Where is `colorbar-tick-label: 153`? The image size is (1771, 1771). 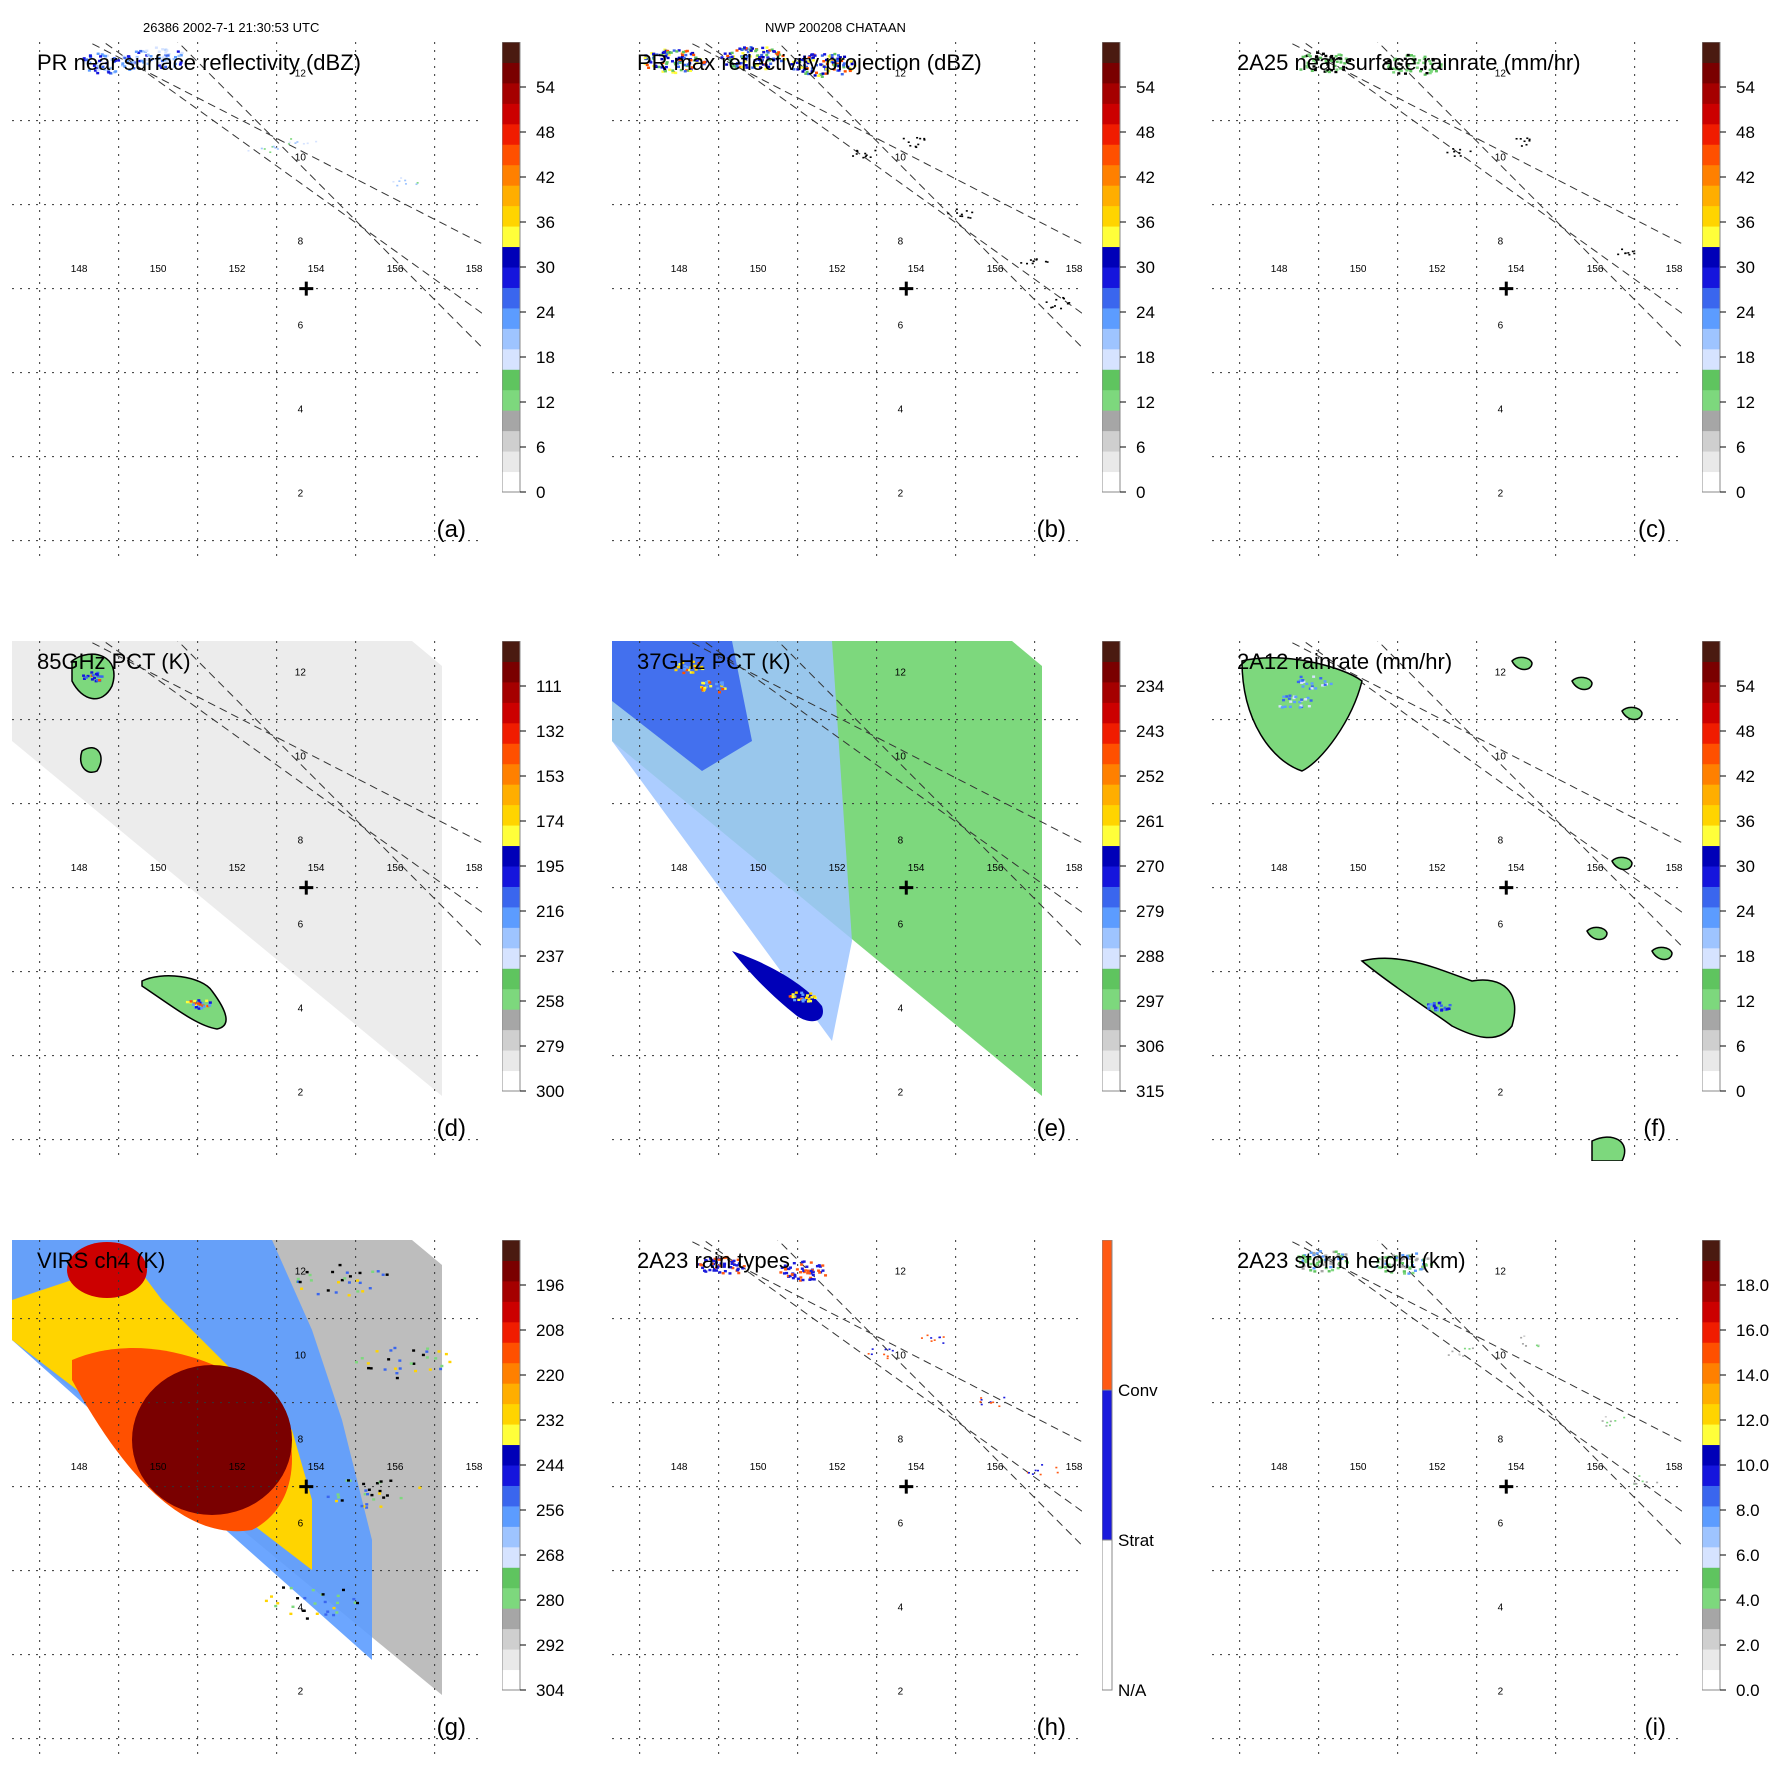 colorbar-tick-label: 153 is located at coordinates (550, 776).